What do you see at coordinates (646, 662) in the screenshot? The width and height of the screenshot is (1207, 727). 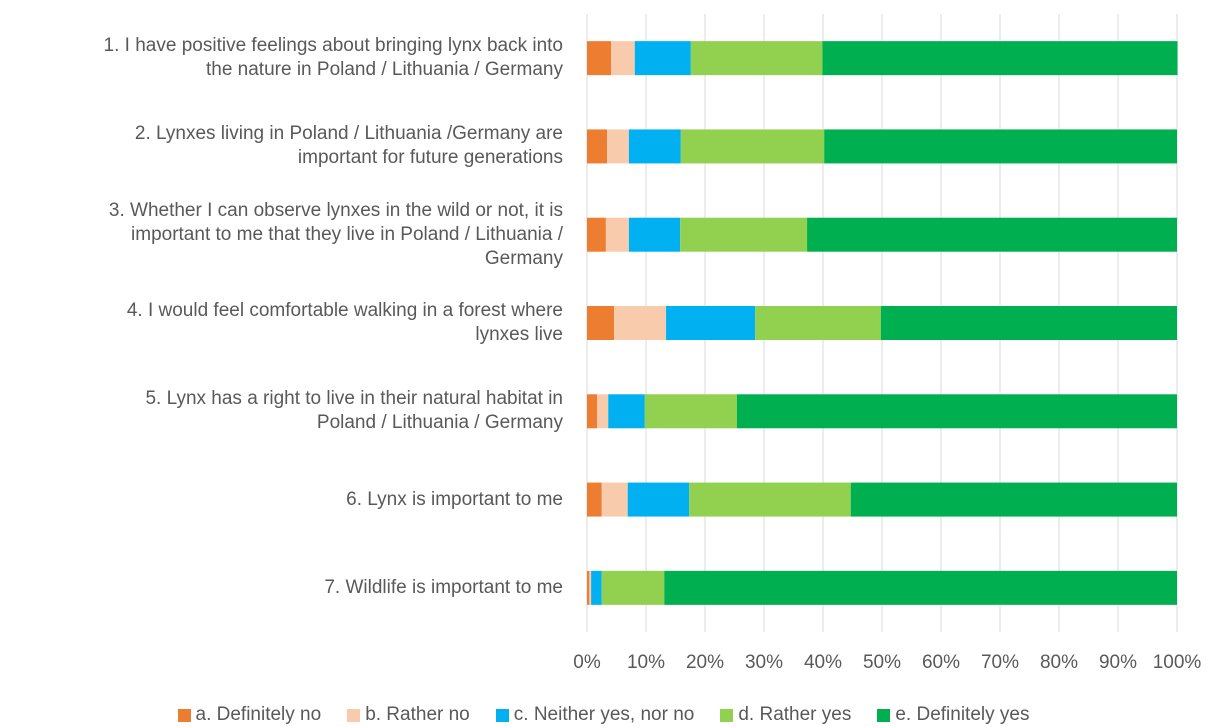 I see `x-tick-label: 10%` at bounding box center [646, 662].